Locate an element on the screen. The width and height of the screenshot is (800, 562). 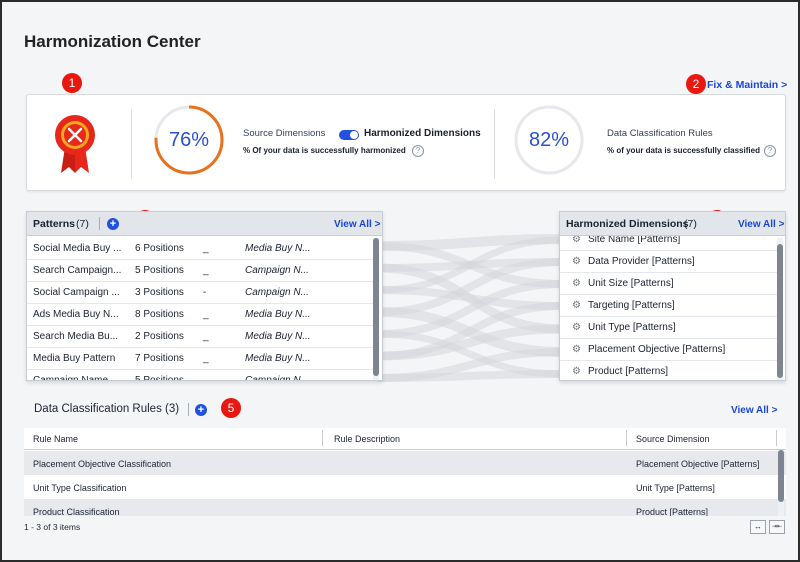
pattern-positions: 3 Positions is located at coordinates (159, 292).